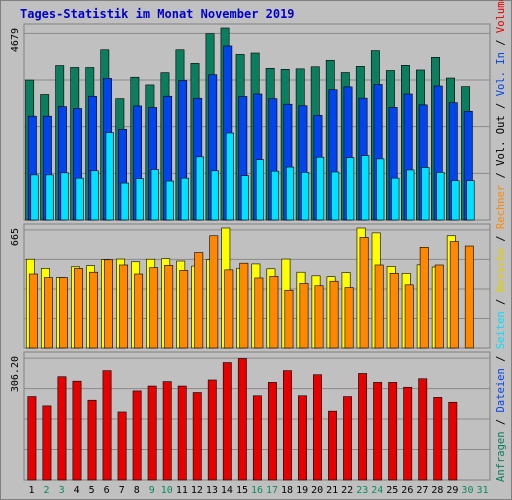 This screenshot has width=512, height=500. What do you see at coordinates (332, 490) in the screenshot?
I see `x-tick-label-21: 21` at bounding box center [332, 490].